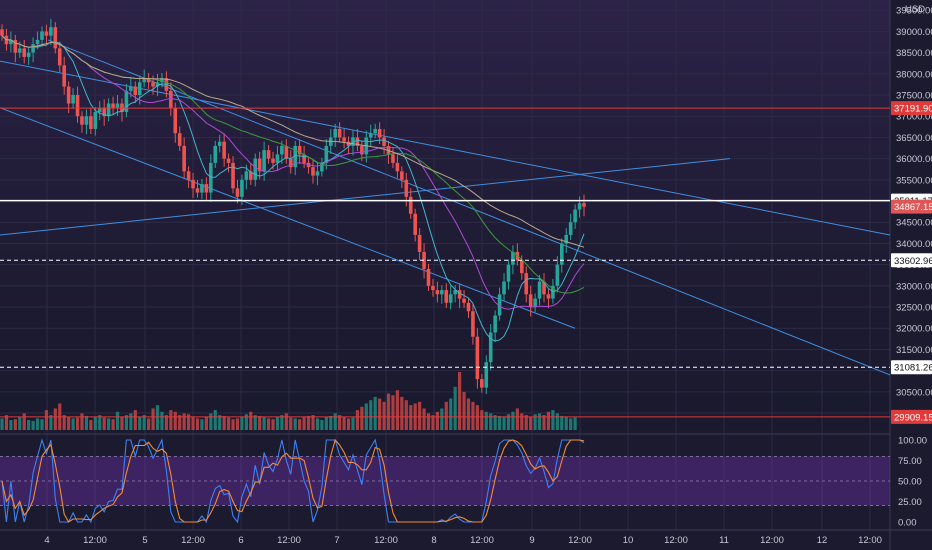 This screenshot has width=932, height=550. I want to click on stochastic-k-line, so click(293, 481).